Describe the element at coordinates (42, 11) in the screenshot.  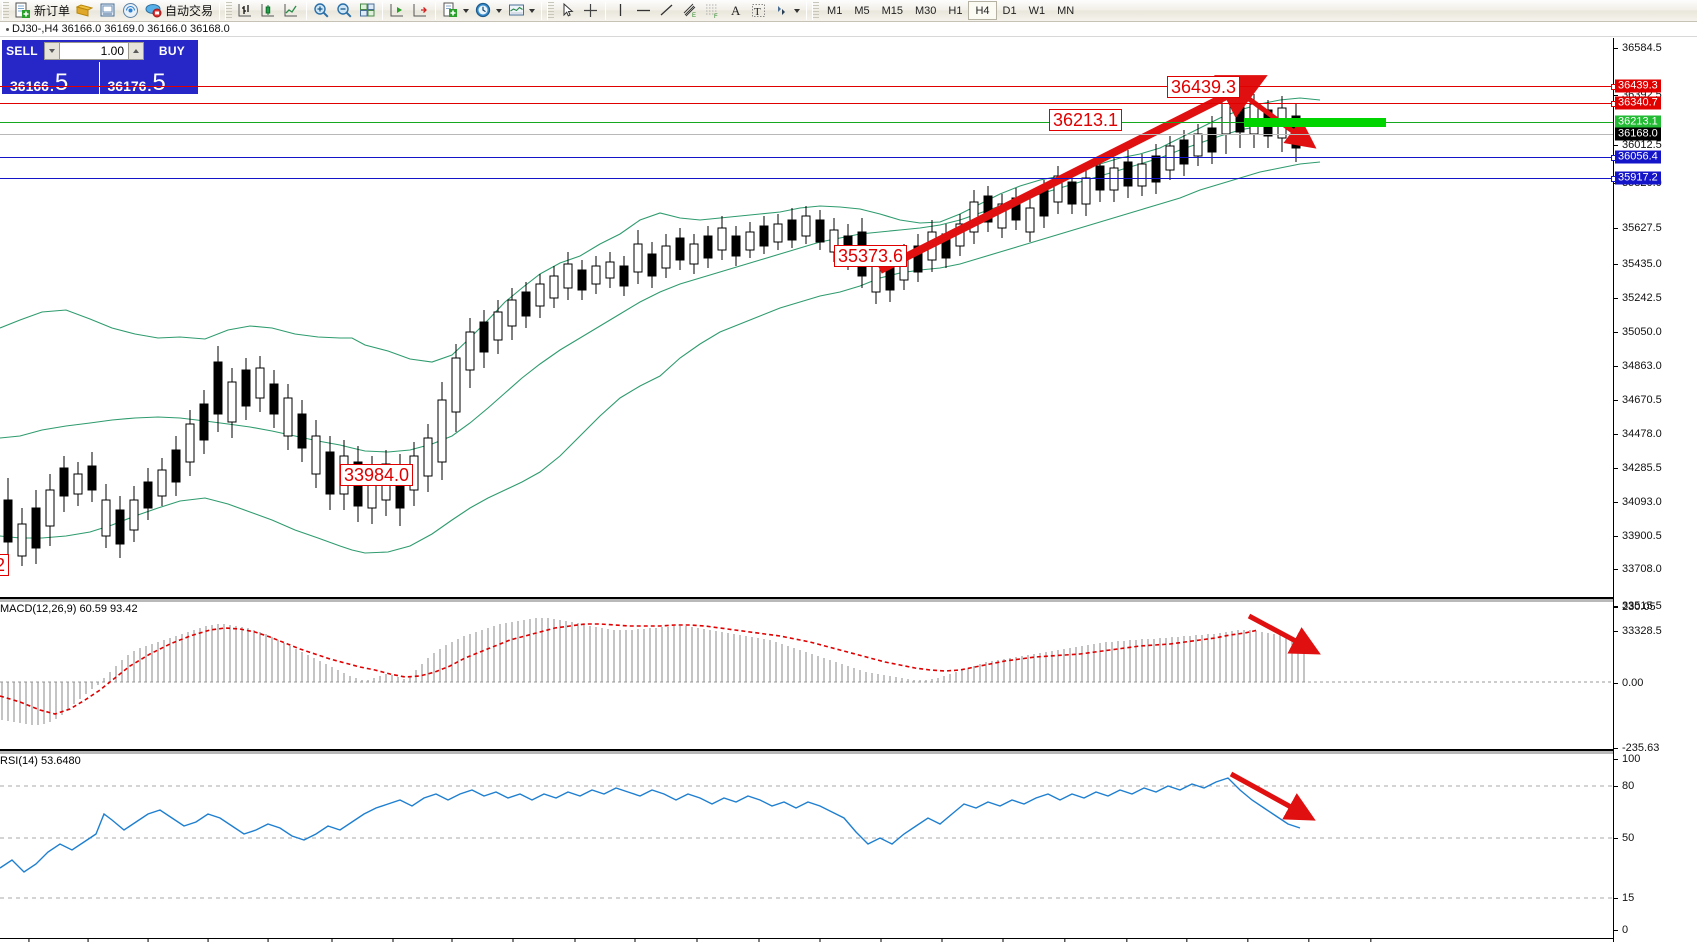
I see `new-order-button: 新订单` at that location.